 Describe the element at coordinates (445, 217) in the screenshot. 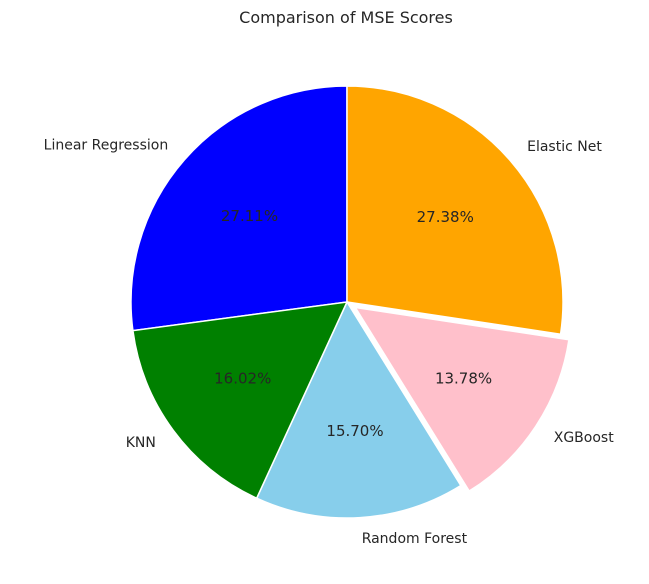

I see `slice-value-elastic-net: 27.38%` at that location.